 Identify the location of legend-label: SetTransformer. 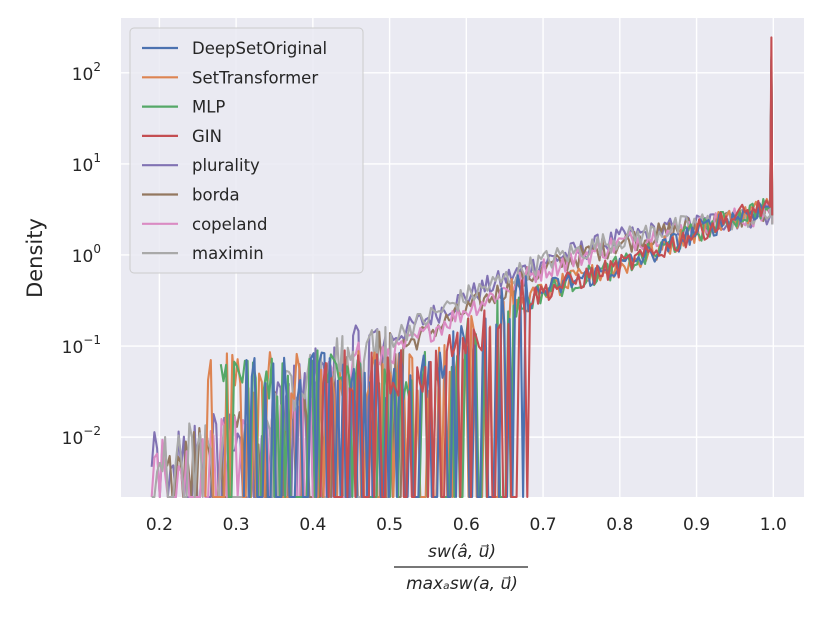
(255, 77).